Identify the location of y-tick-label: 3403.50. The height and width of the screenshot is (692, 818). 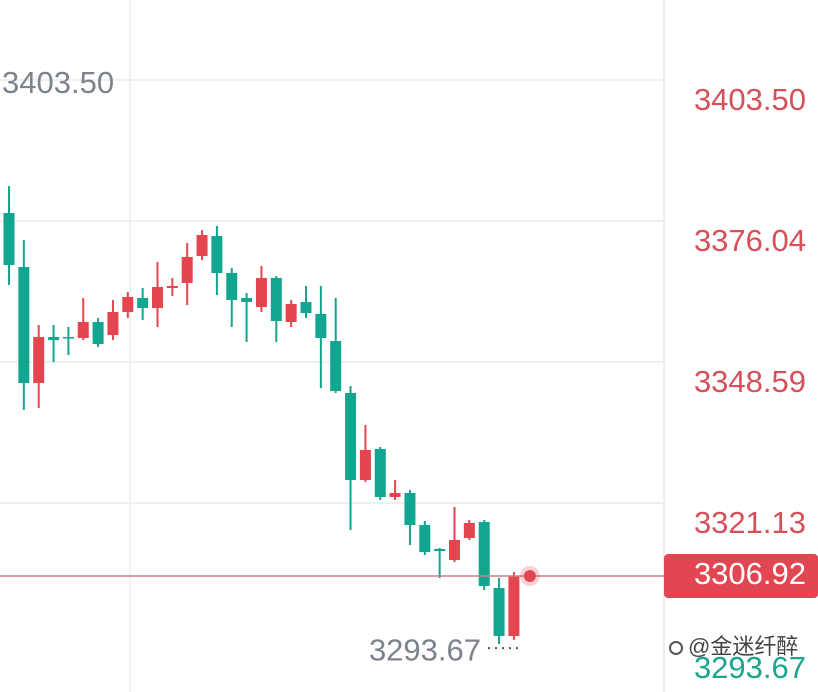
(750, 99).